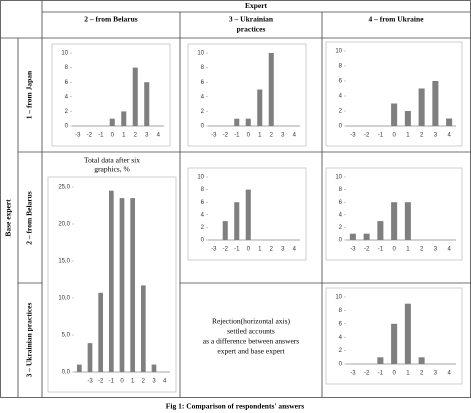 The width and height of the screenshot is (471, 413). I want to click on row-header: 1 – from Japan, so click(29, 94).